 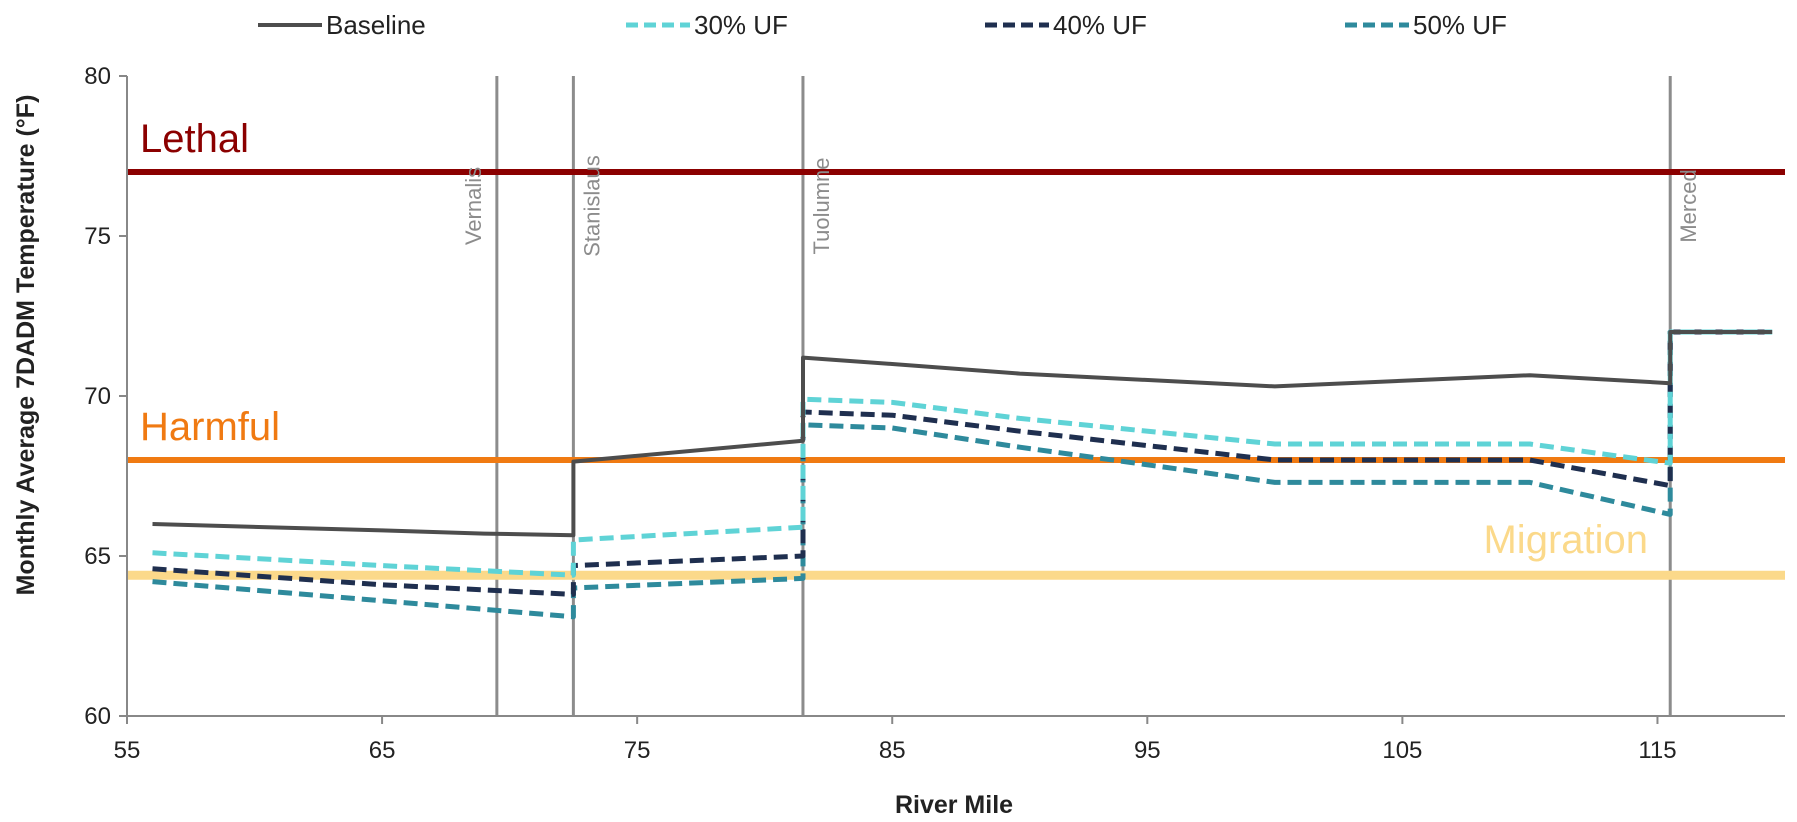 What do you see at coordinates (97, 396) in the screenshot?
I see `y-tick-label: 70` at bounding box center [97, 396].